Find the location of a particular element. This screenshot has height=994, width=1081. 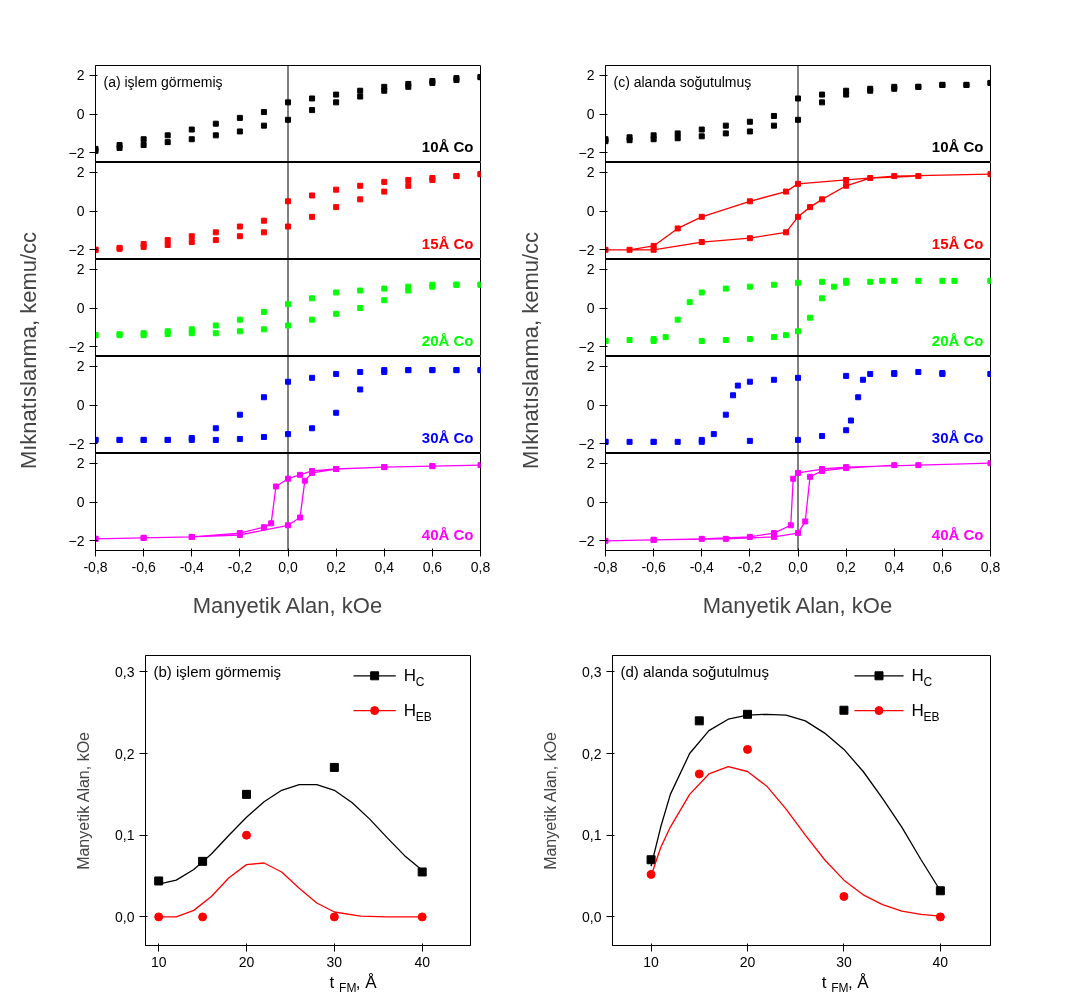

annotation: (c) alanda soğutulmuş is located at coordinates (682, 81).